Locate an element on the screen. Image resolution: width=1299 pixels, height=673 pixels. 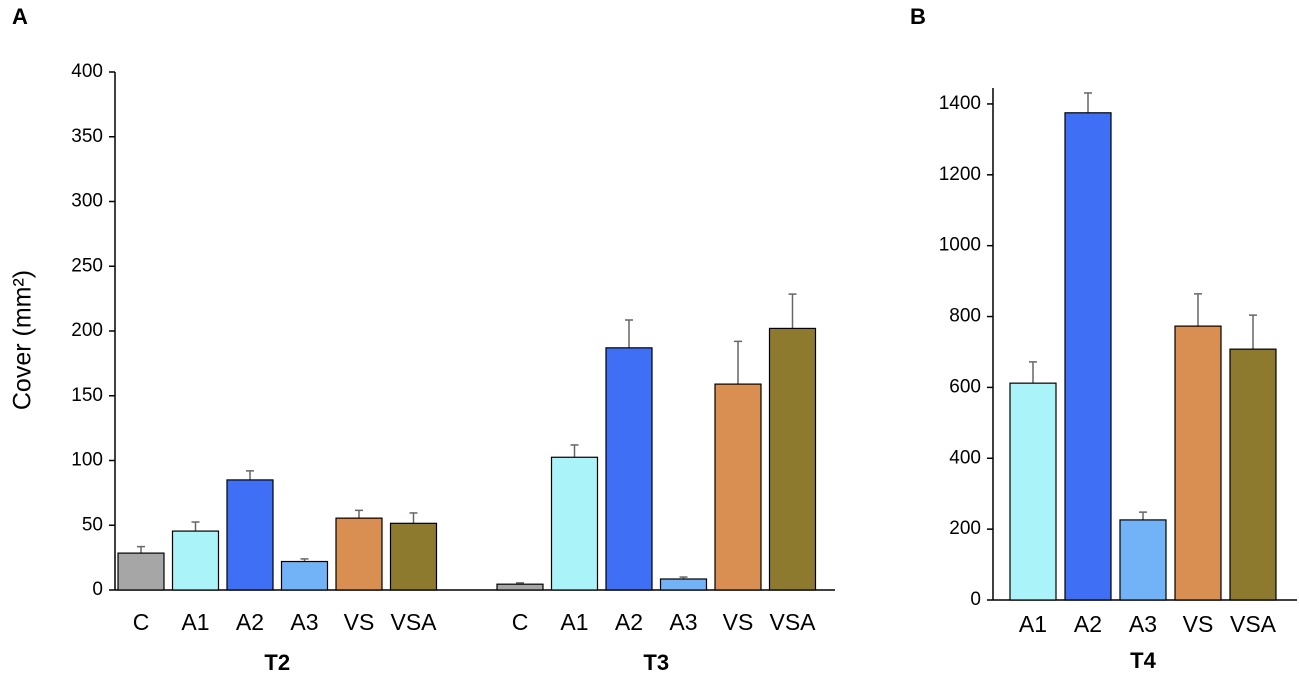
y-tick-label: 1400 is located at coordinates (960, 103).